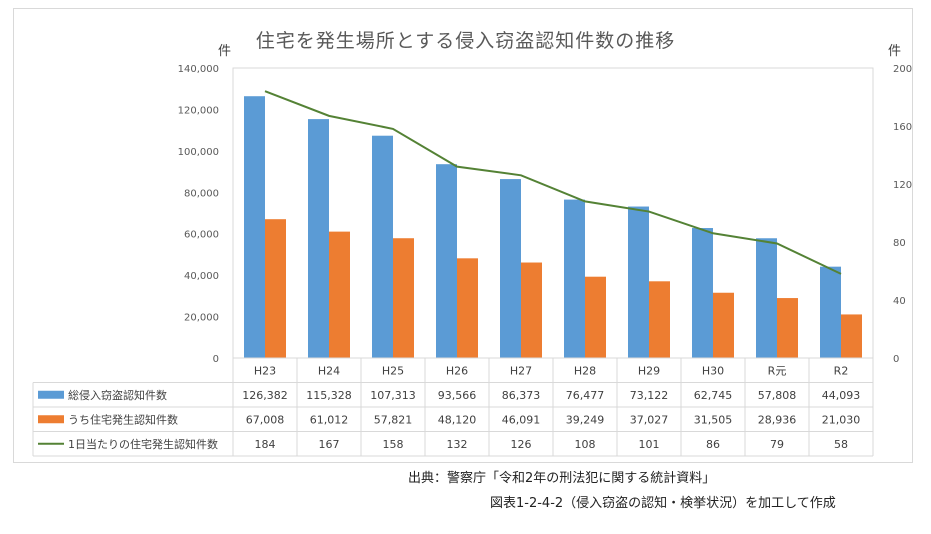 The image size is (931, 534). I want to click on x-category-label: H25, so click(393, 370).